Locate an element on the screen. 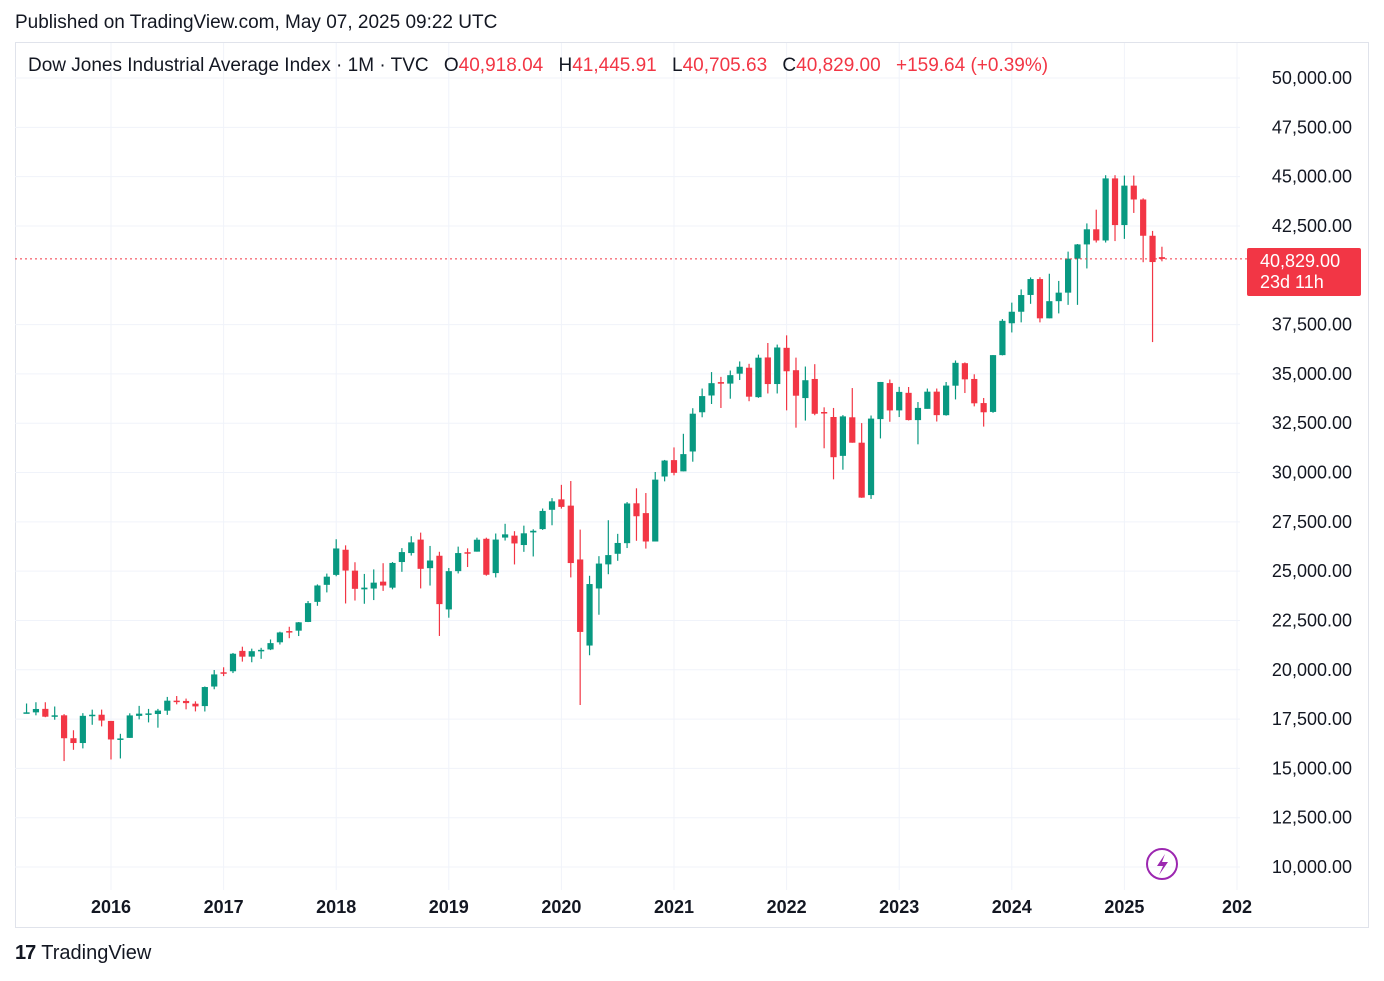  y-tick-label: 30,000.00 is located at coordinates (1312, 473).